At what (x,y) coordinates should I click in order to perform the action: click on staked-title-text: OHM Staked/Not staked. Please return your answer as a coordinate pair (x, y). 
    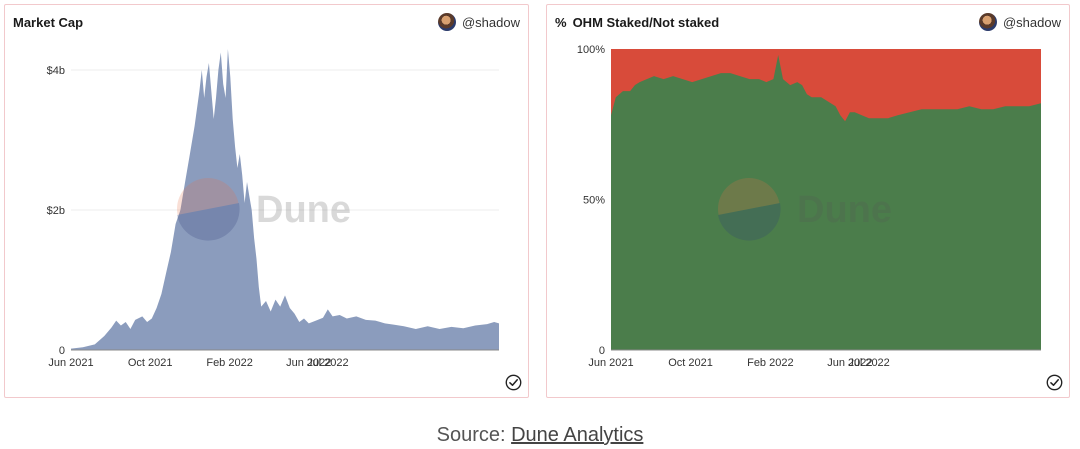
    Looking at the image, I should click on (646, 22).